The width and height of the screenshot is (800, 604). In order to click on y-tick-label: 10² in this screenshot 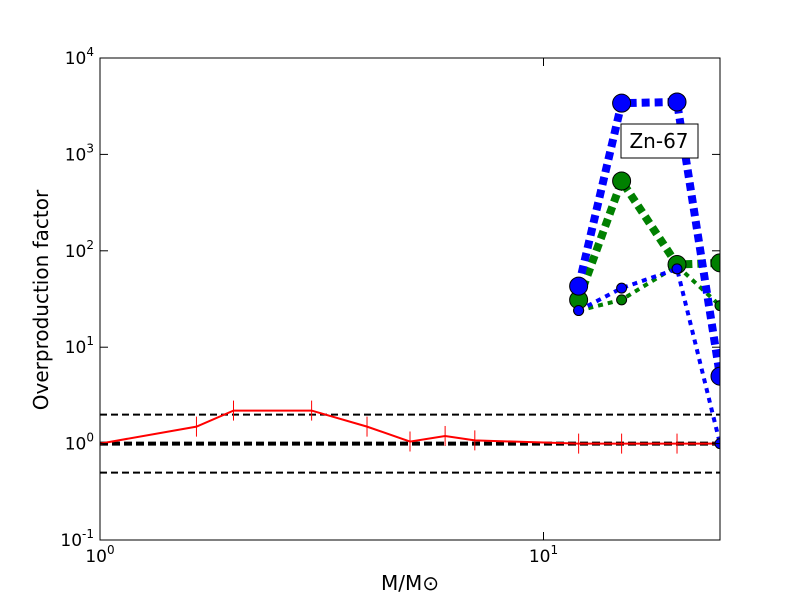, I will do `click(79, 250)`.